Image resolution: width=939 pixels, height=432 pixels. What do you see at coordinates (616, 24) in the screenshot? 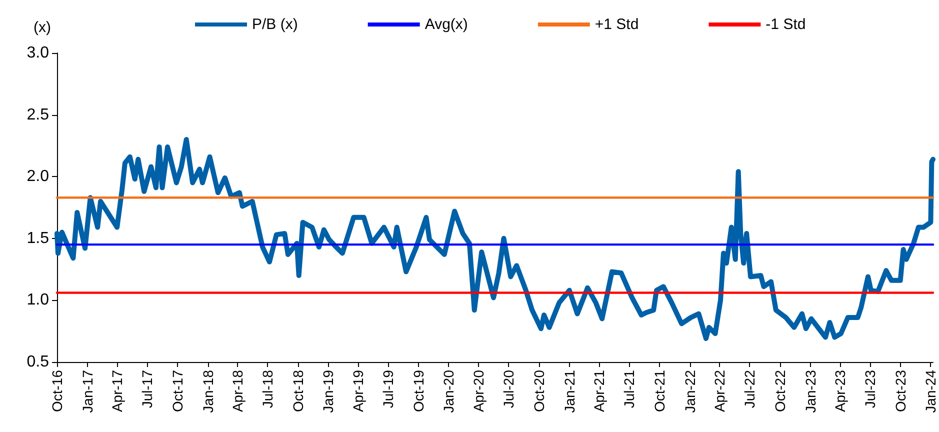
I see `legend-label: +1 Std` at bounding box center [616, 24].